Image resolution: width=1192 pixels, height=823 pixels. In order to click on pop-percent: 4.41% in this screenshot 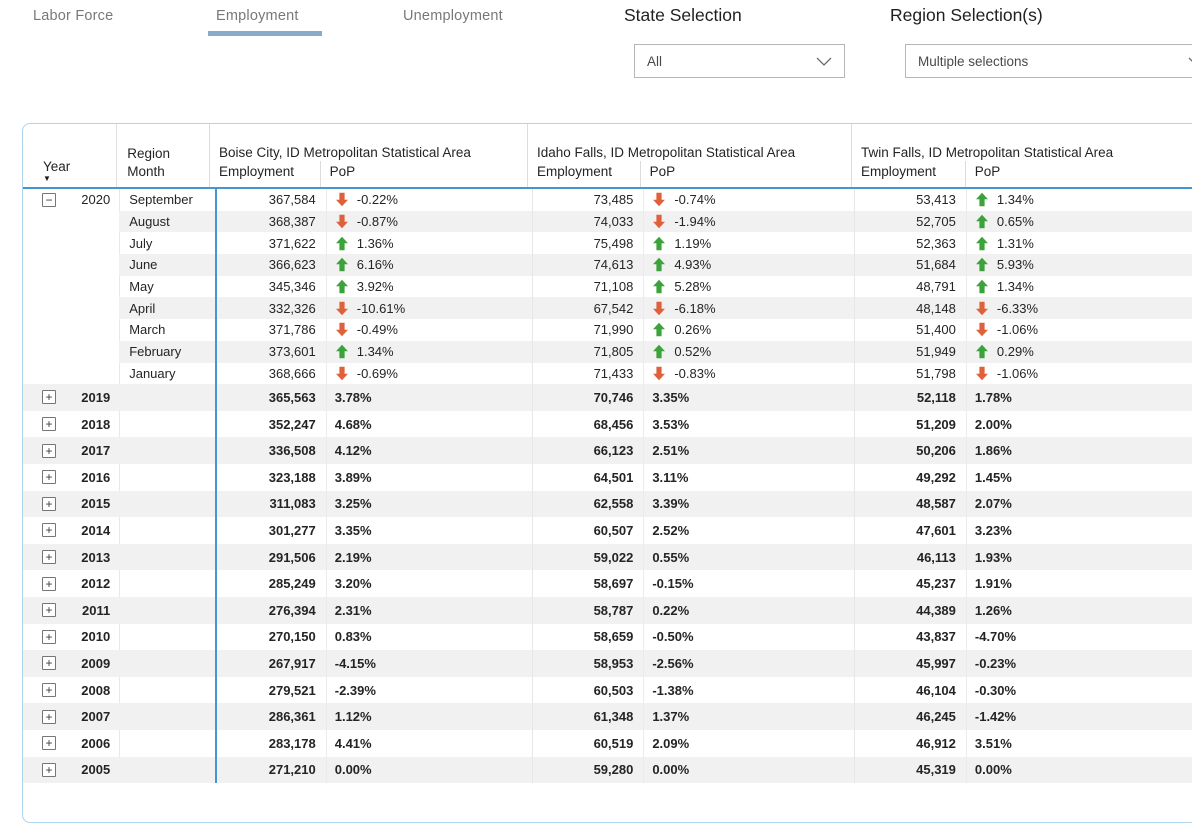, I will do `click(353, 743)`.